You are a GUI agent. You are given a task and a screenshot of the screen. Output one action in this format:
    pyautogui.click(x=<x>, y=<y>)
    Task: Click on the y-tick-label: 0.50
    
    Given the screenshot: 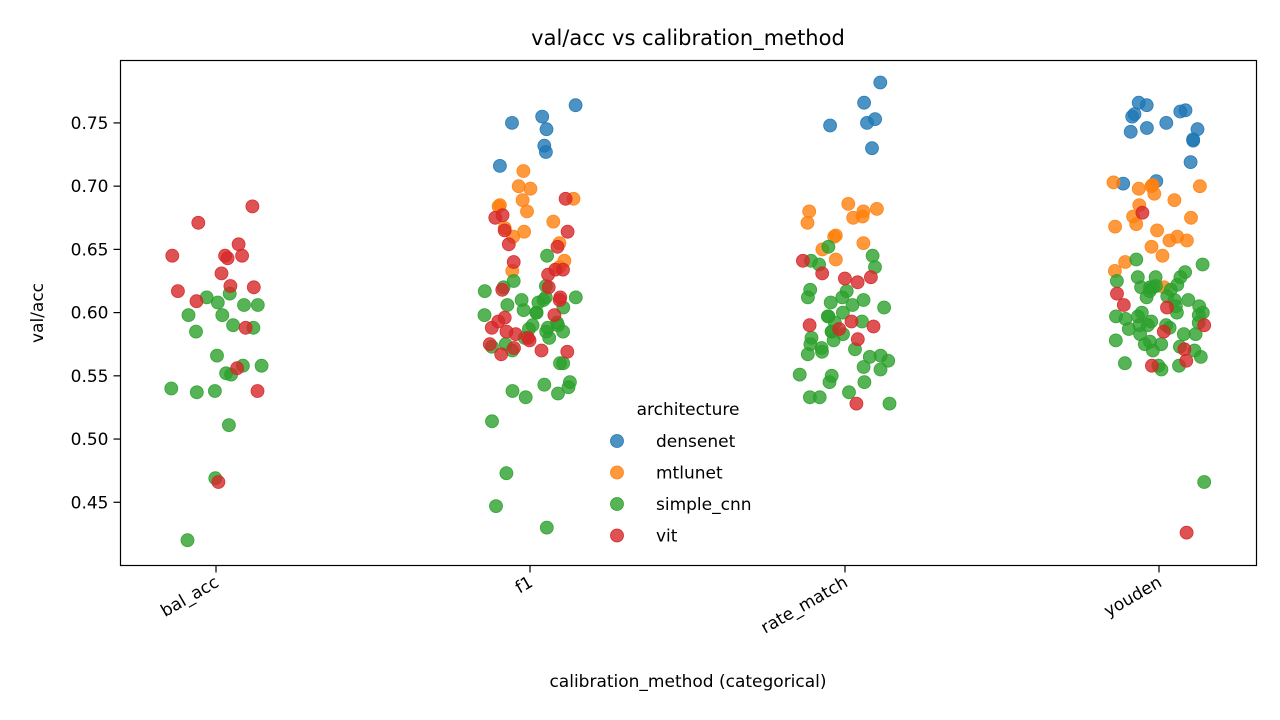 What is the action you would take?
    pyautogui.click(x=90, y=440)
    